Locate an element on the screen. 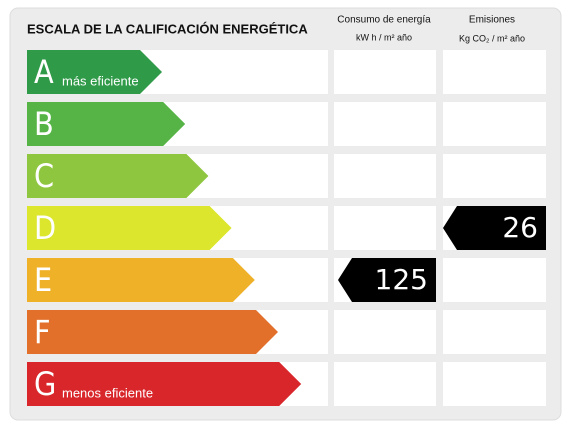 This screenshot has height=432, width=571. emissions-marker is located at coordinates (494, 228).